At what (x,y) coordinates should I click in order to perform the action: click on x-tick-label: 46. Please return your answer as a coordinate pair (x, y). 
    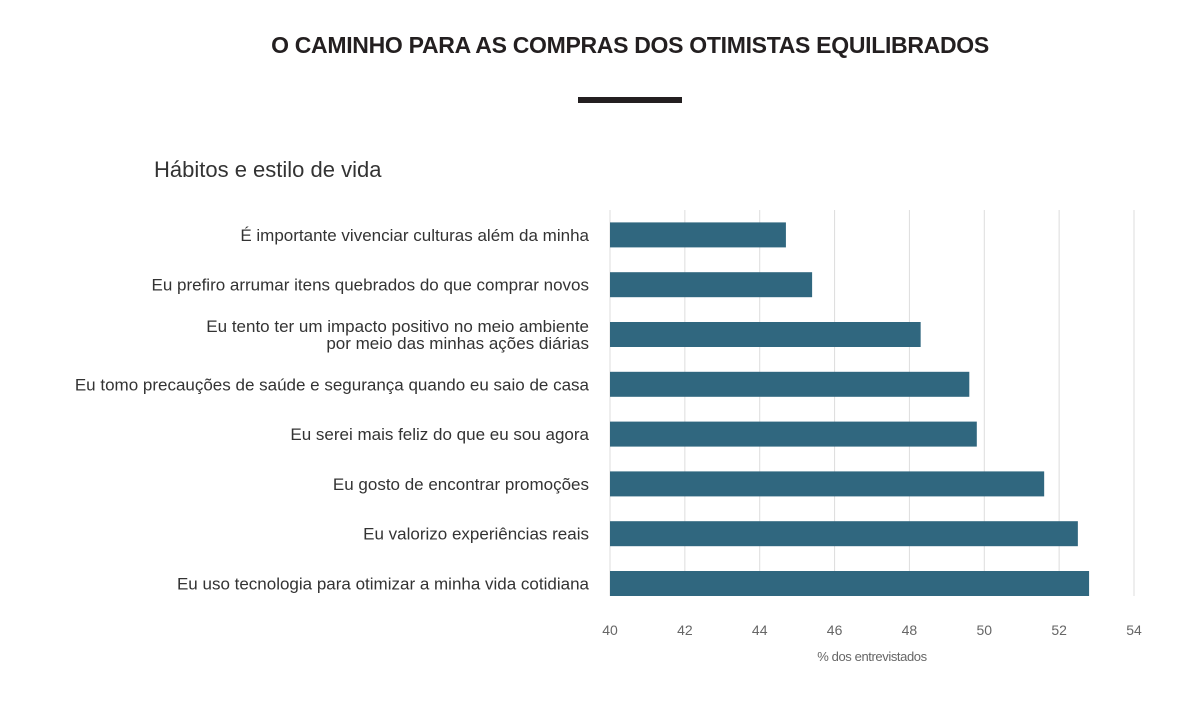
    Looking at the image, I should click on (835, 630).